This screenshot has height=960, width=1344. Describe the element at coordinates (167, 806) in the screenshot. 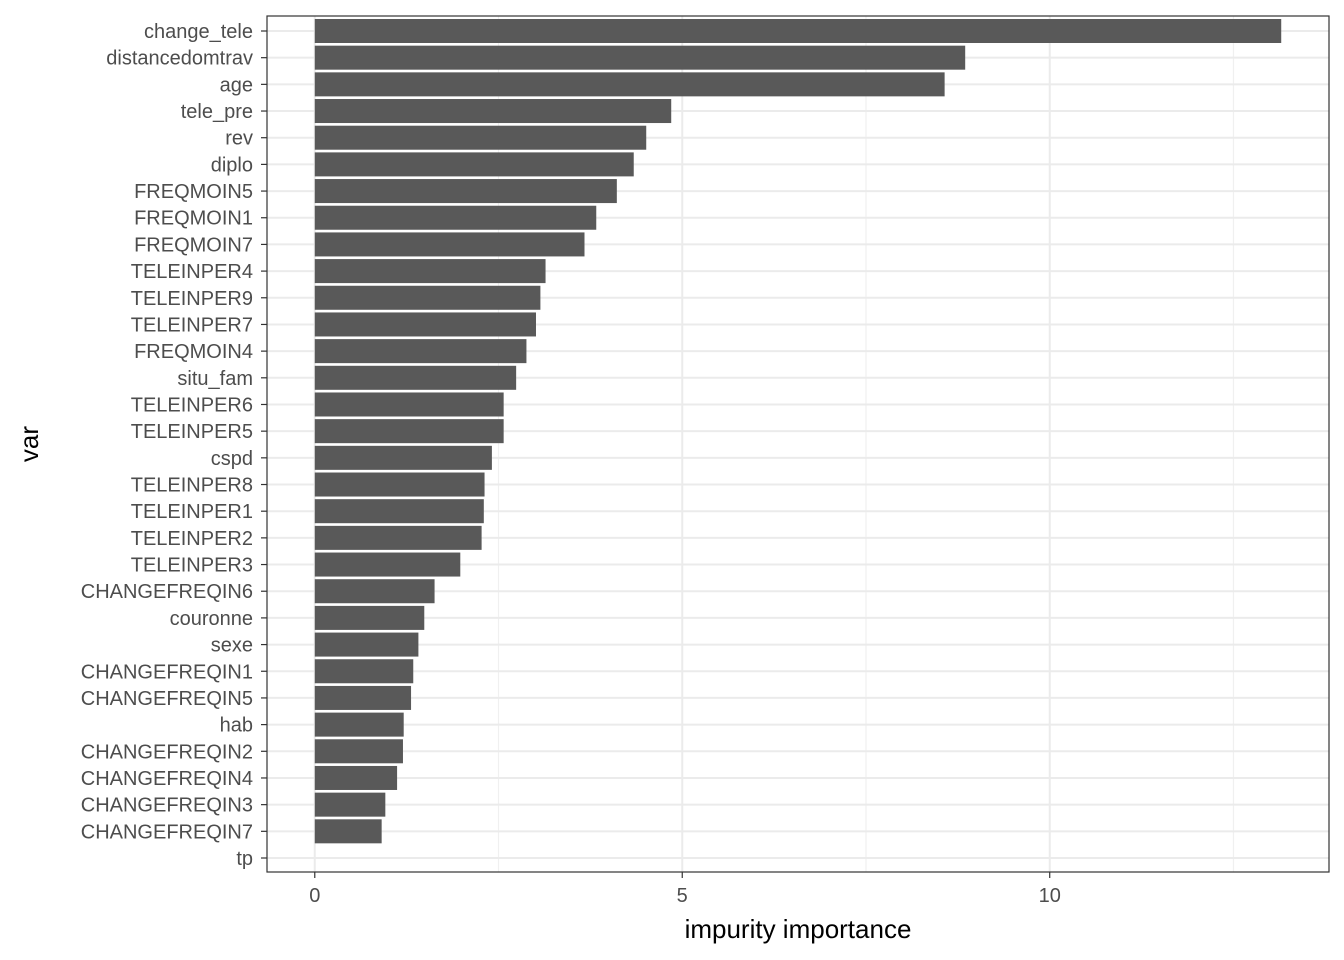

I see `y-tick-label: CHANGEFREQIN3` at that location.